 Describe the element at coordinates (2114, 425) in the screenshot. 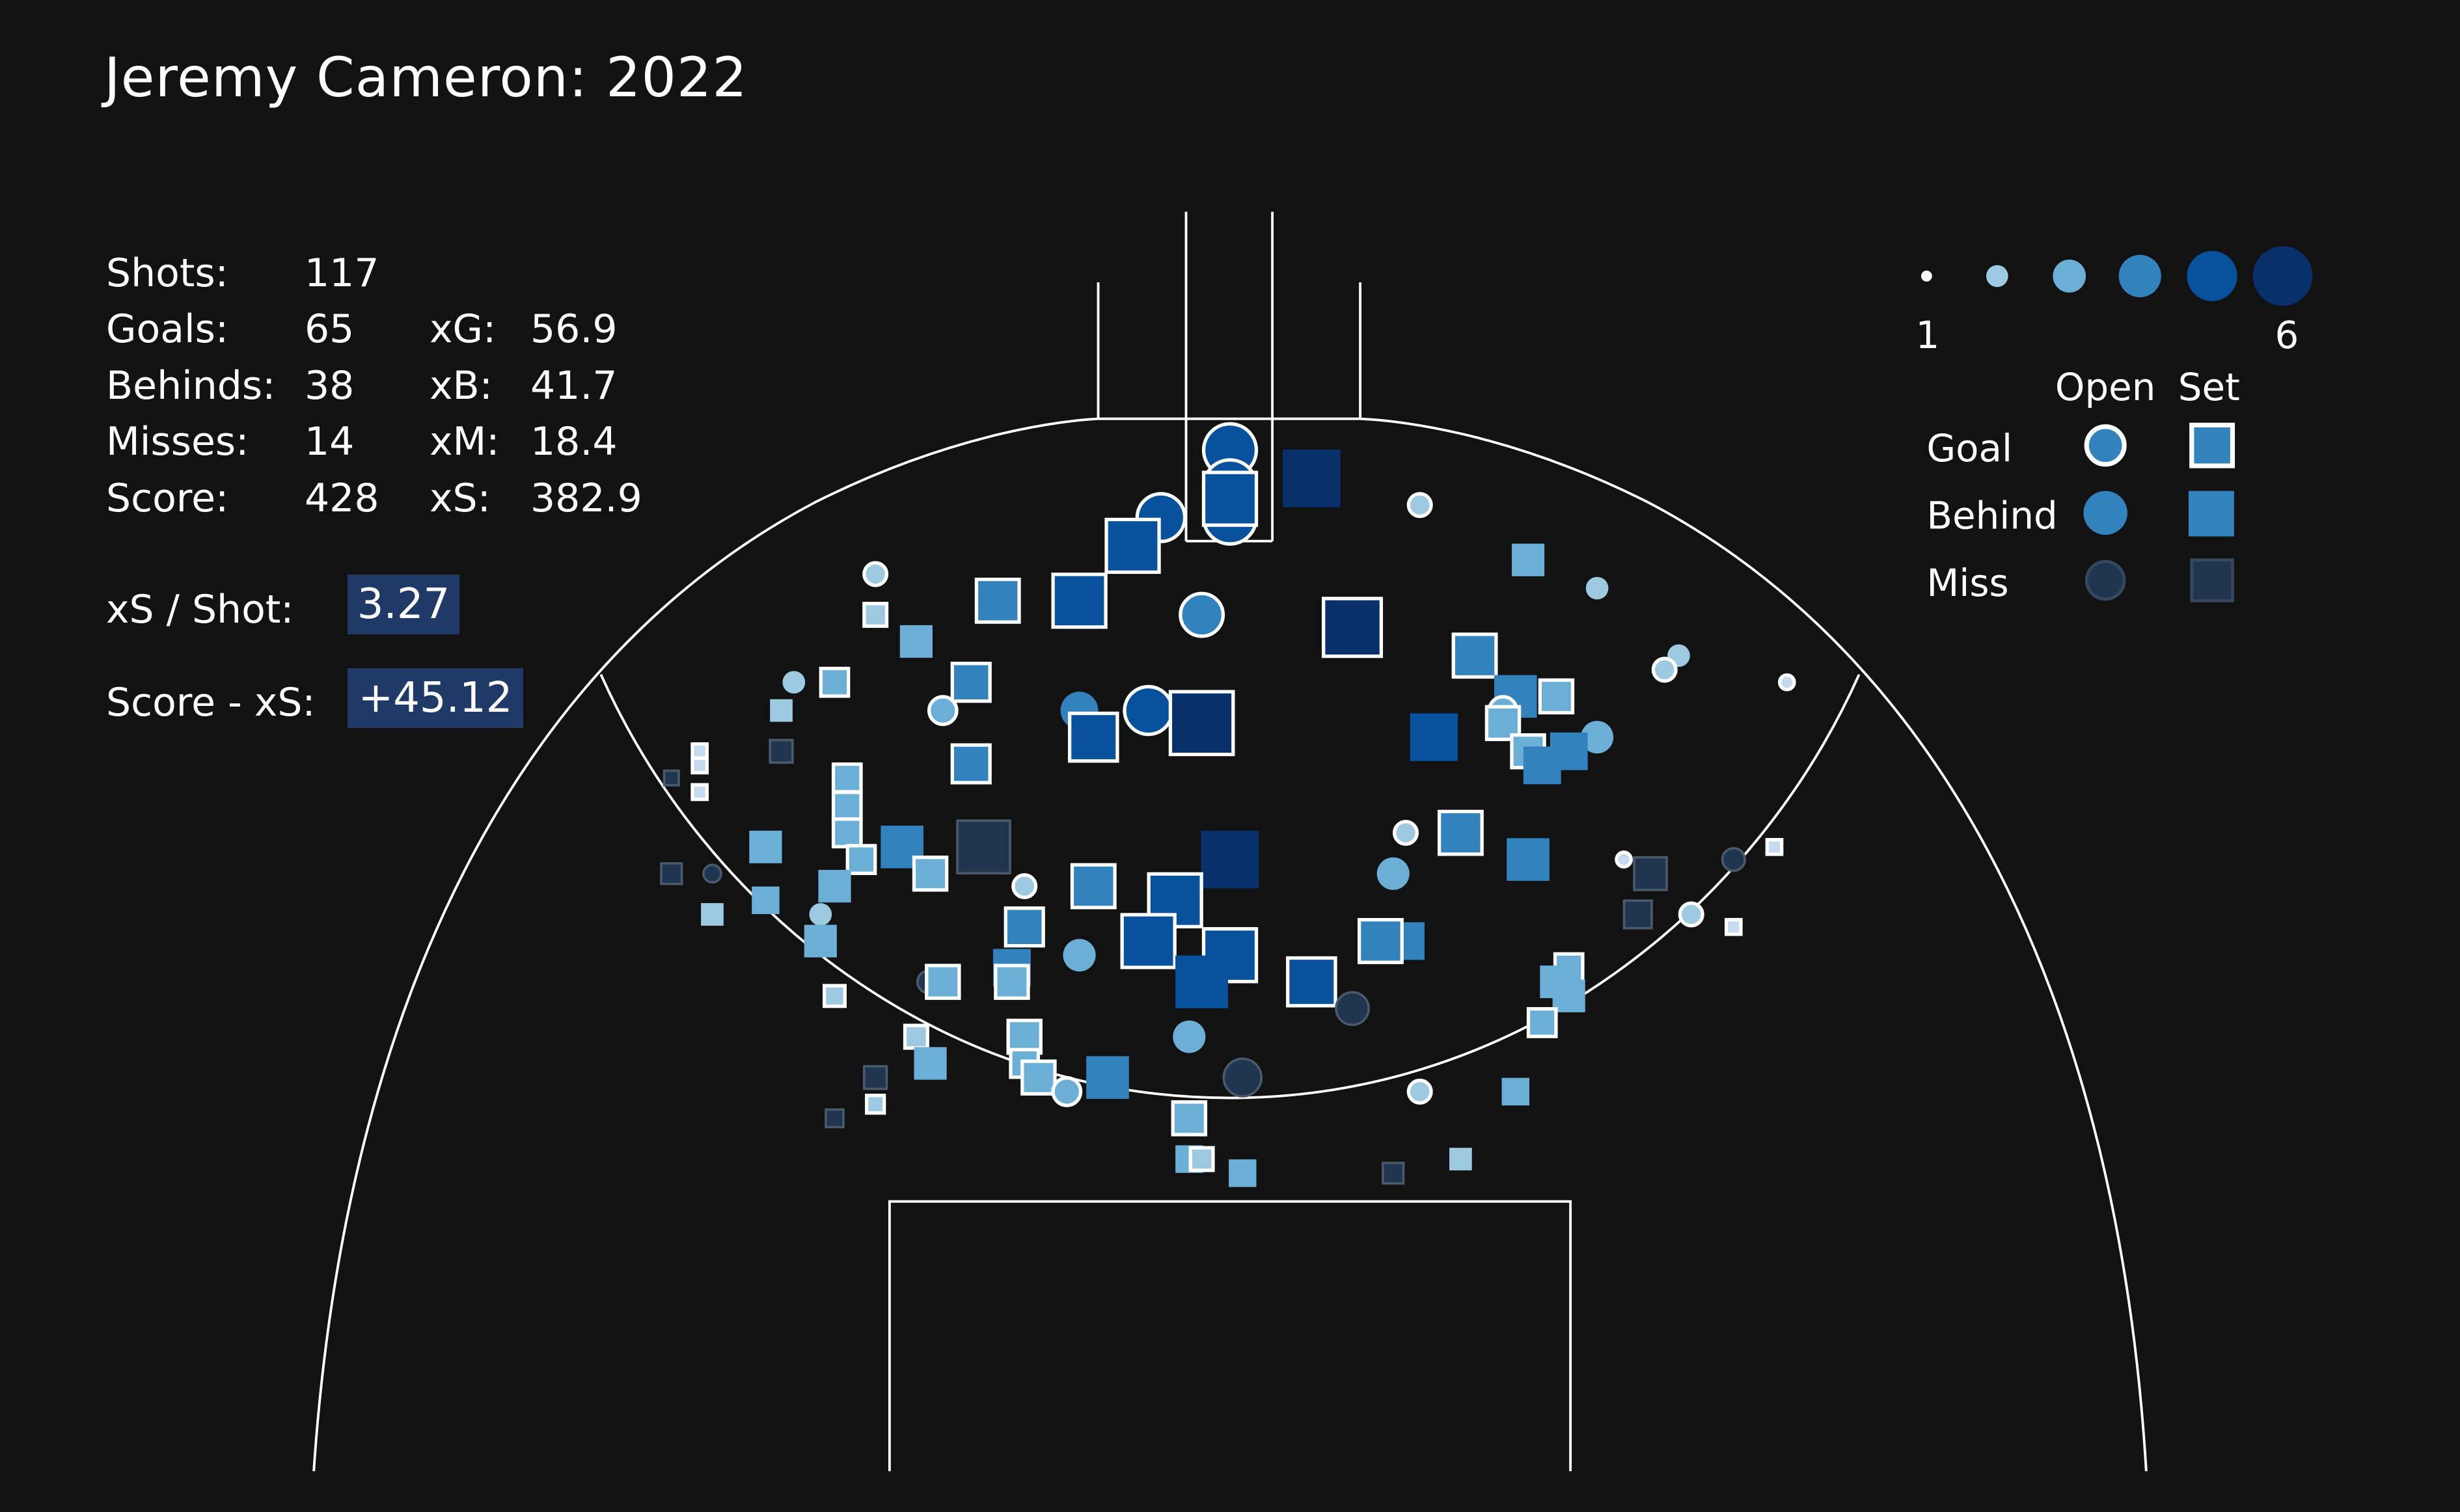

I see `legend: 1 6 Open Set Goal Behind Miss` at that location.